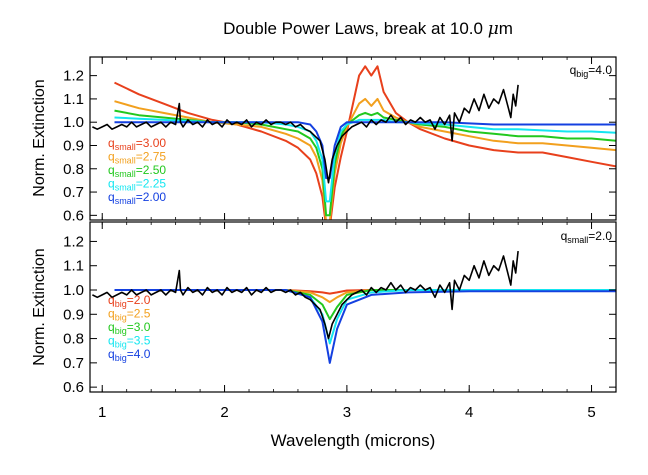  I want to click on panel-1-ytick-label-3: 0.9, so click(73, 314).